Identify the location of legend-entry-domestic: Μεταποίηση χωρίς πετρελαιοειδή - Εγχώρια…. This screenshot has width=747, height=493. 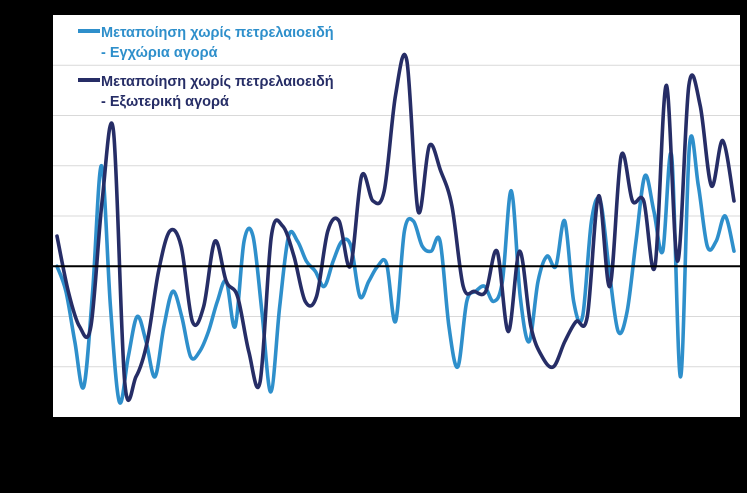
(206, 43).